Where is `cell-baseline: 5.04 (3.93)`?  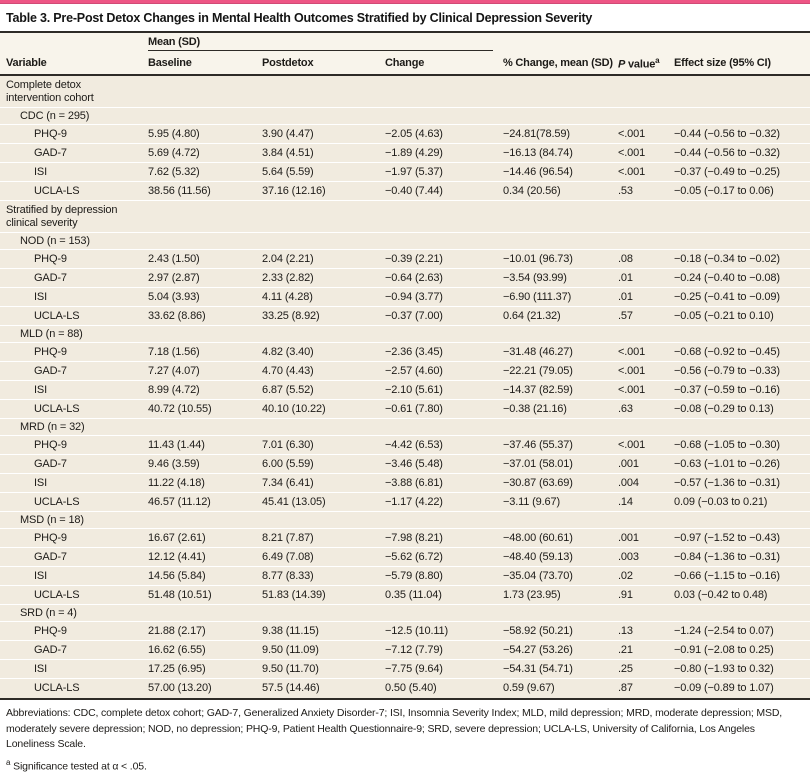
cell-baseline: 5.04 (3.93) is located at coordinates (174, 296).